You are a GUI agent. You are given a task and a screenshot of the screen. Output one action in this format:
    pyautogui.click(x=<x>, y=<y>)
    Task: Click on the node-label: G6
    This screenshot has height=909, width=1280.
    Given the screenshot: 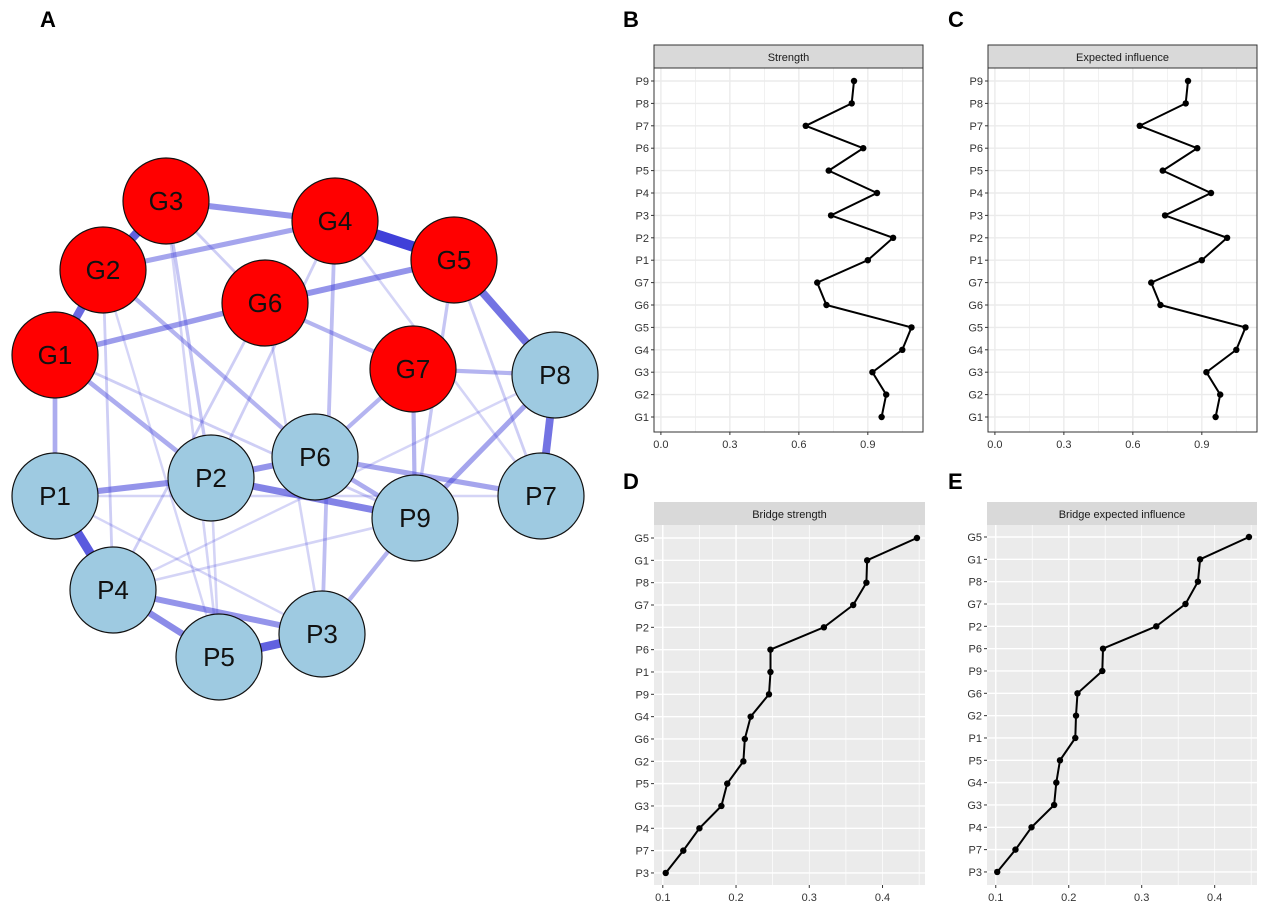 What is the action you would take?
    pyautogui.click(x=265, y=303)
    